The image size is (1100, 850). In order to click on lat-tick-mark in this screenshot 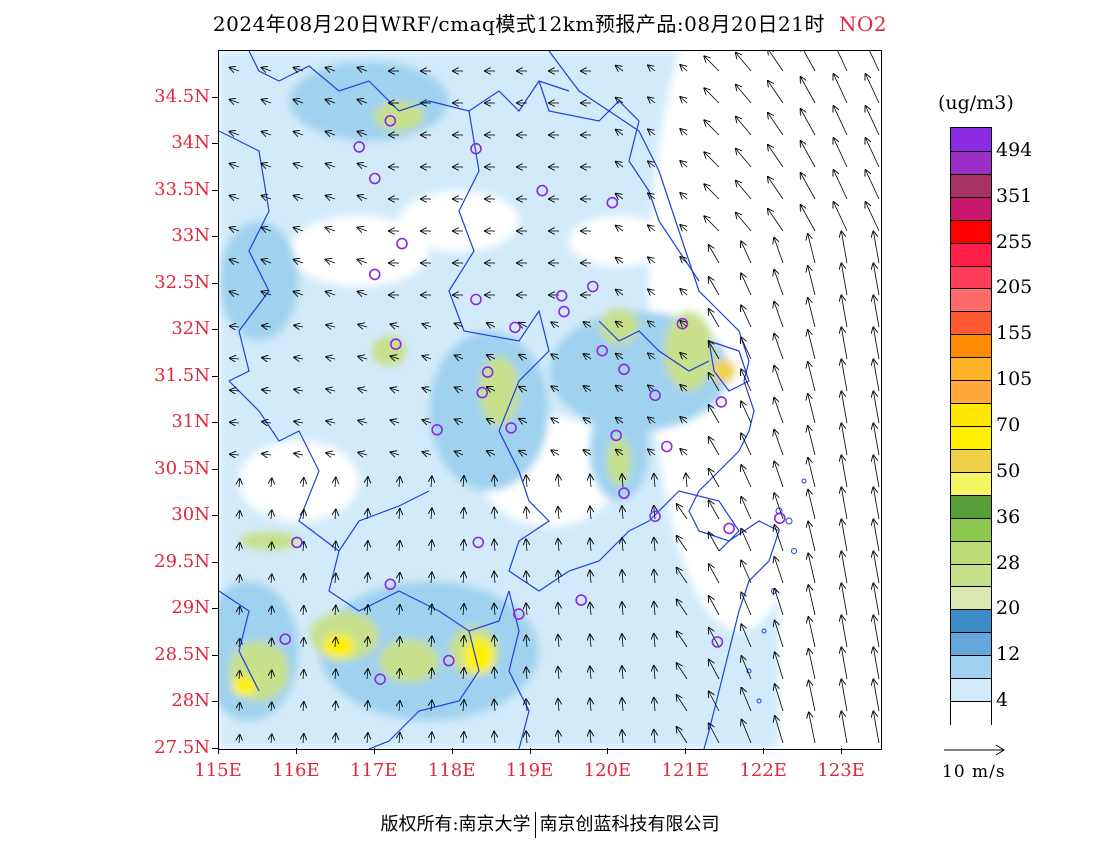, I will do `click(215, 748)`.